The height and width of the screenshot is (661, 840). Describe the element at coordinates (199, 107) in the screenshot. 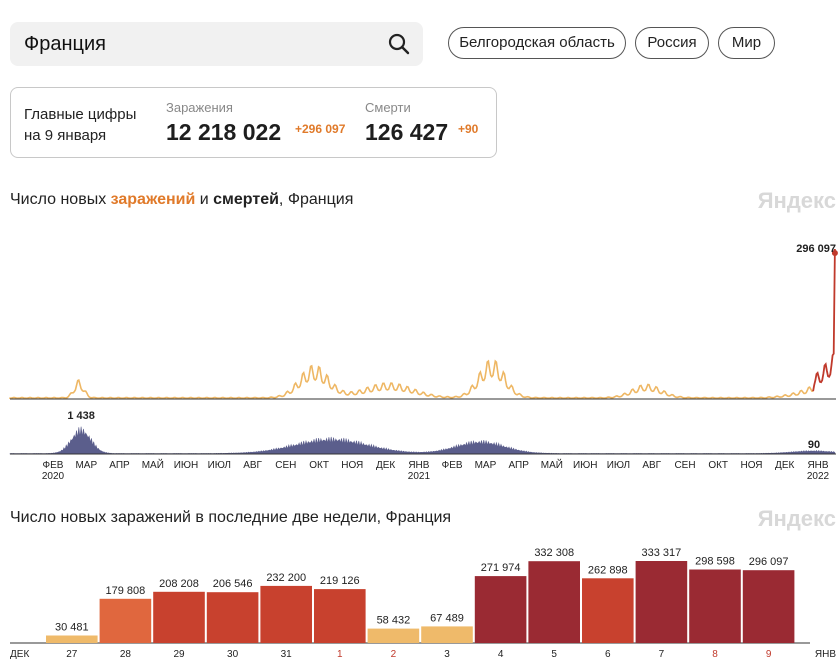

I see `cases-label: Заражения` at that location.